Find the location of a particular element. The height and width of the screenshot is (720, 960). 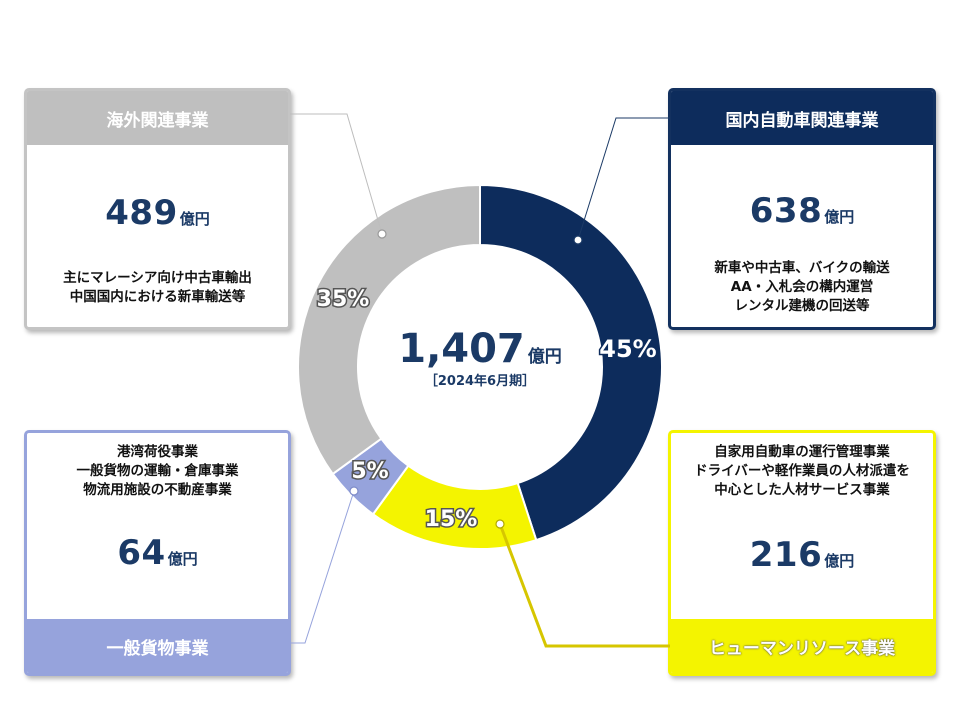

segment-title-human: ヒューマンリソース事業 is located at coordinates (802, 646).